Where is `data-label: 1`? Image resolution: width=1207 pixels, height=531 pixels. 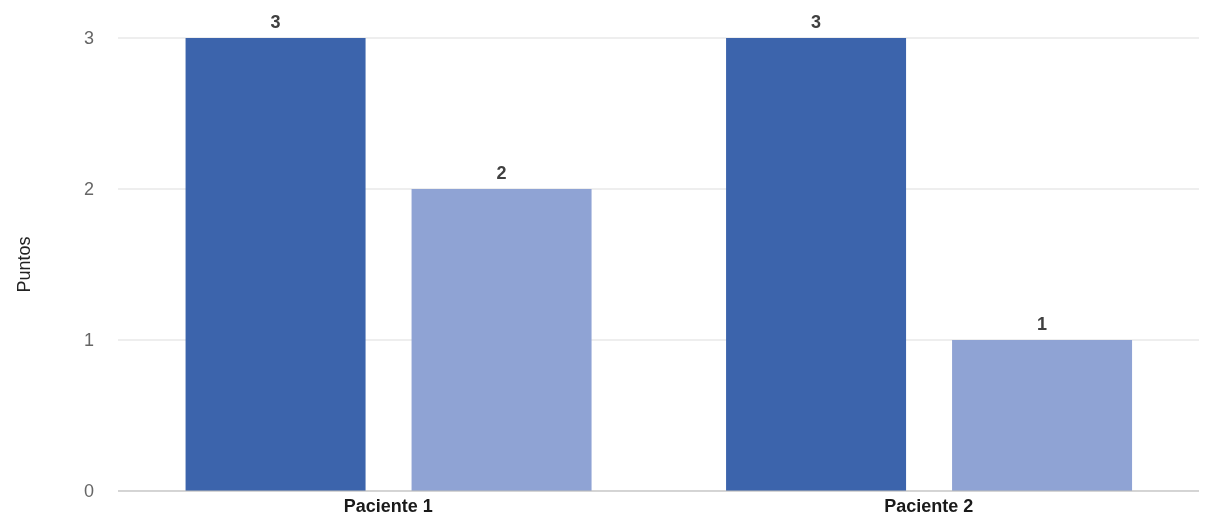
data-label: 1 is located at coordinates (1042, 324).